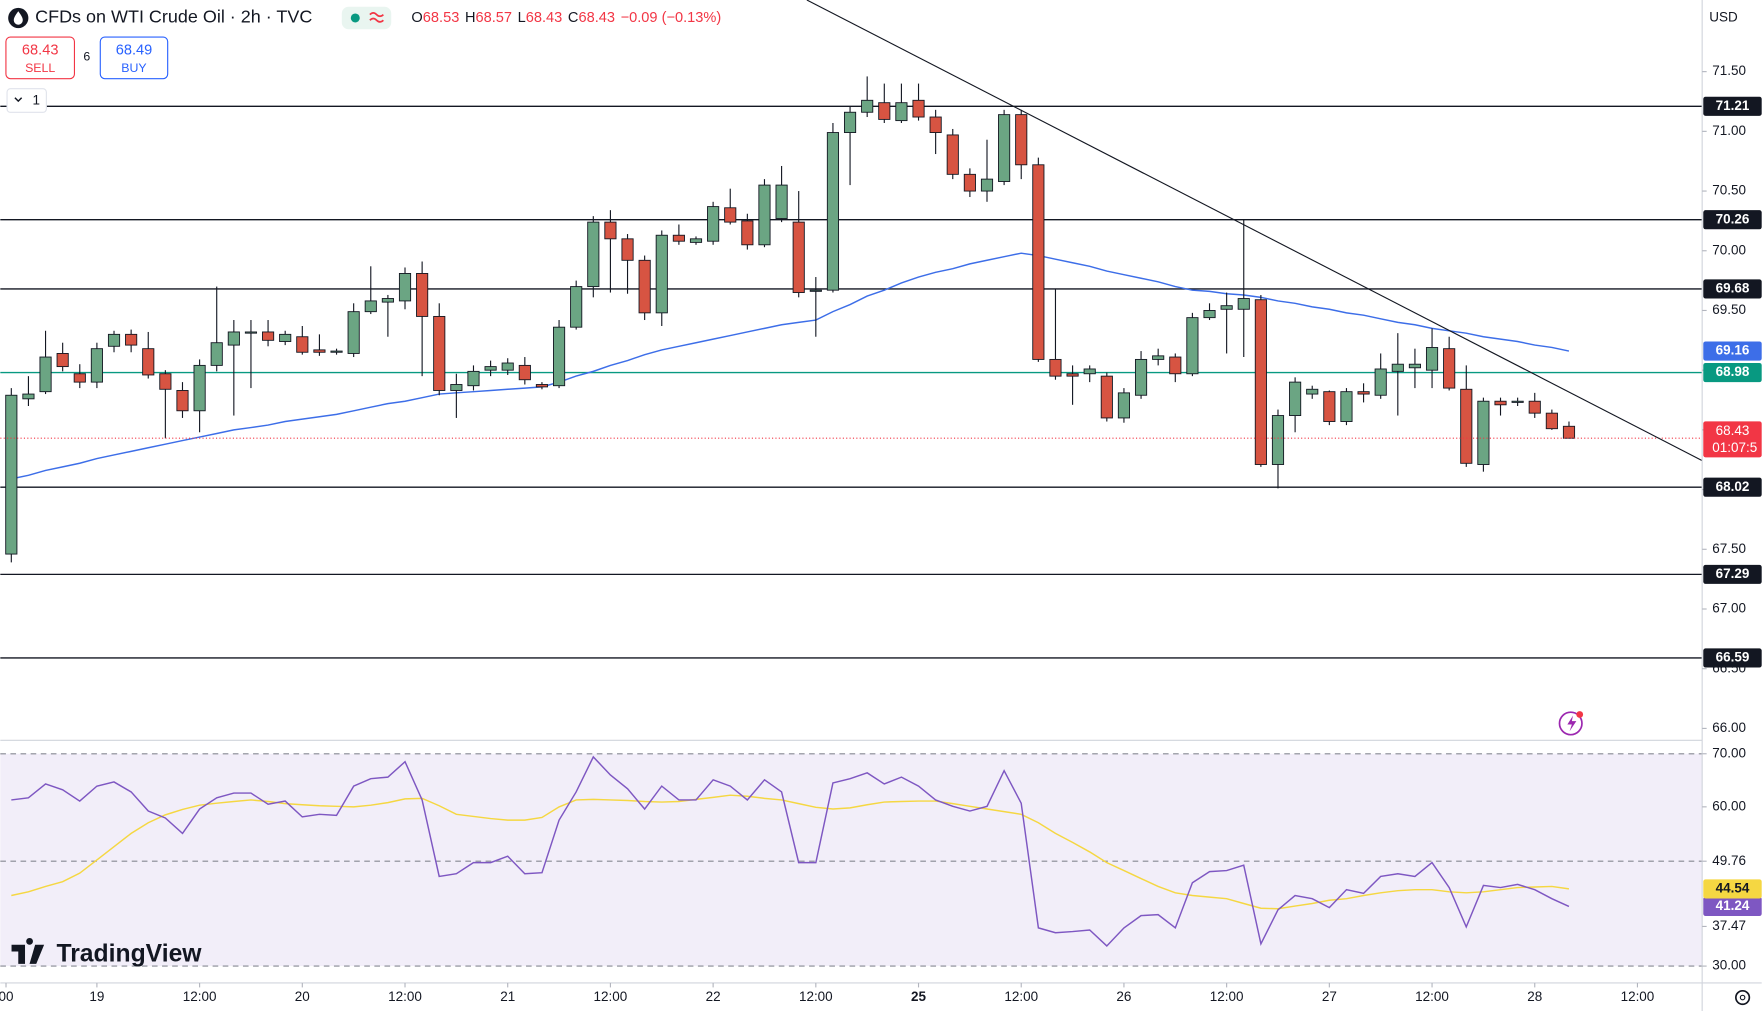 Image resolution: width=1762 pixels, height=1011 pixels. Describe the element at coordinates (1729, 727) in the screenshot. I see `y-tick-label: 66.00` at that location.